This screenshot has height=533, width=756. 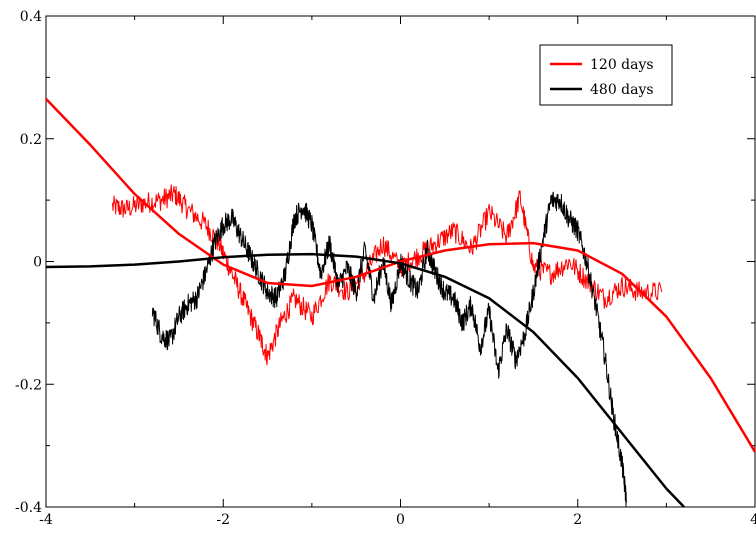 I want to click on y-tick-label: 0.4, so click(x=31, y=17).